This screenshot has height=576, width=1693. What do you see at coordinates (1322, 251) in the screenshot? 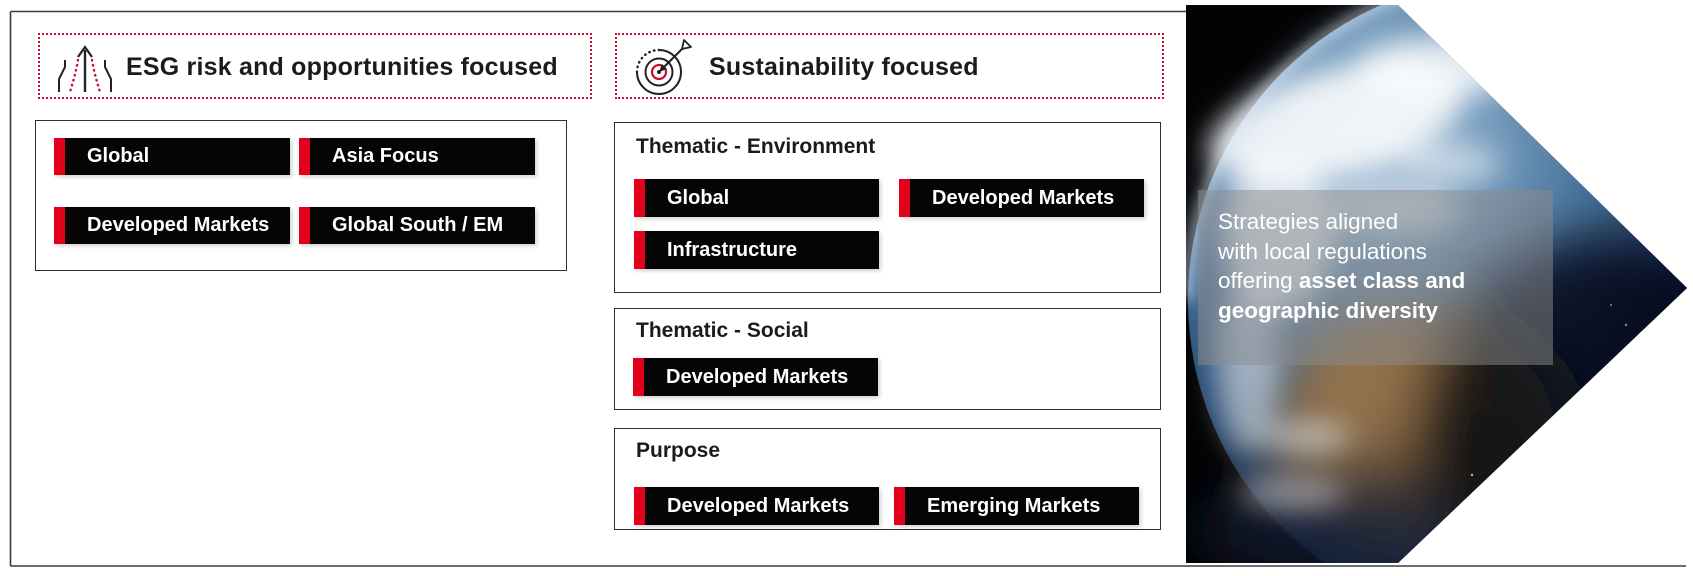
I see `caption-line-2: with local regulations` at bounding box center [1322, 251].